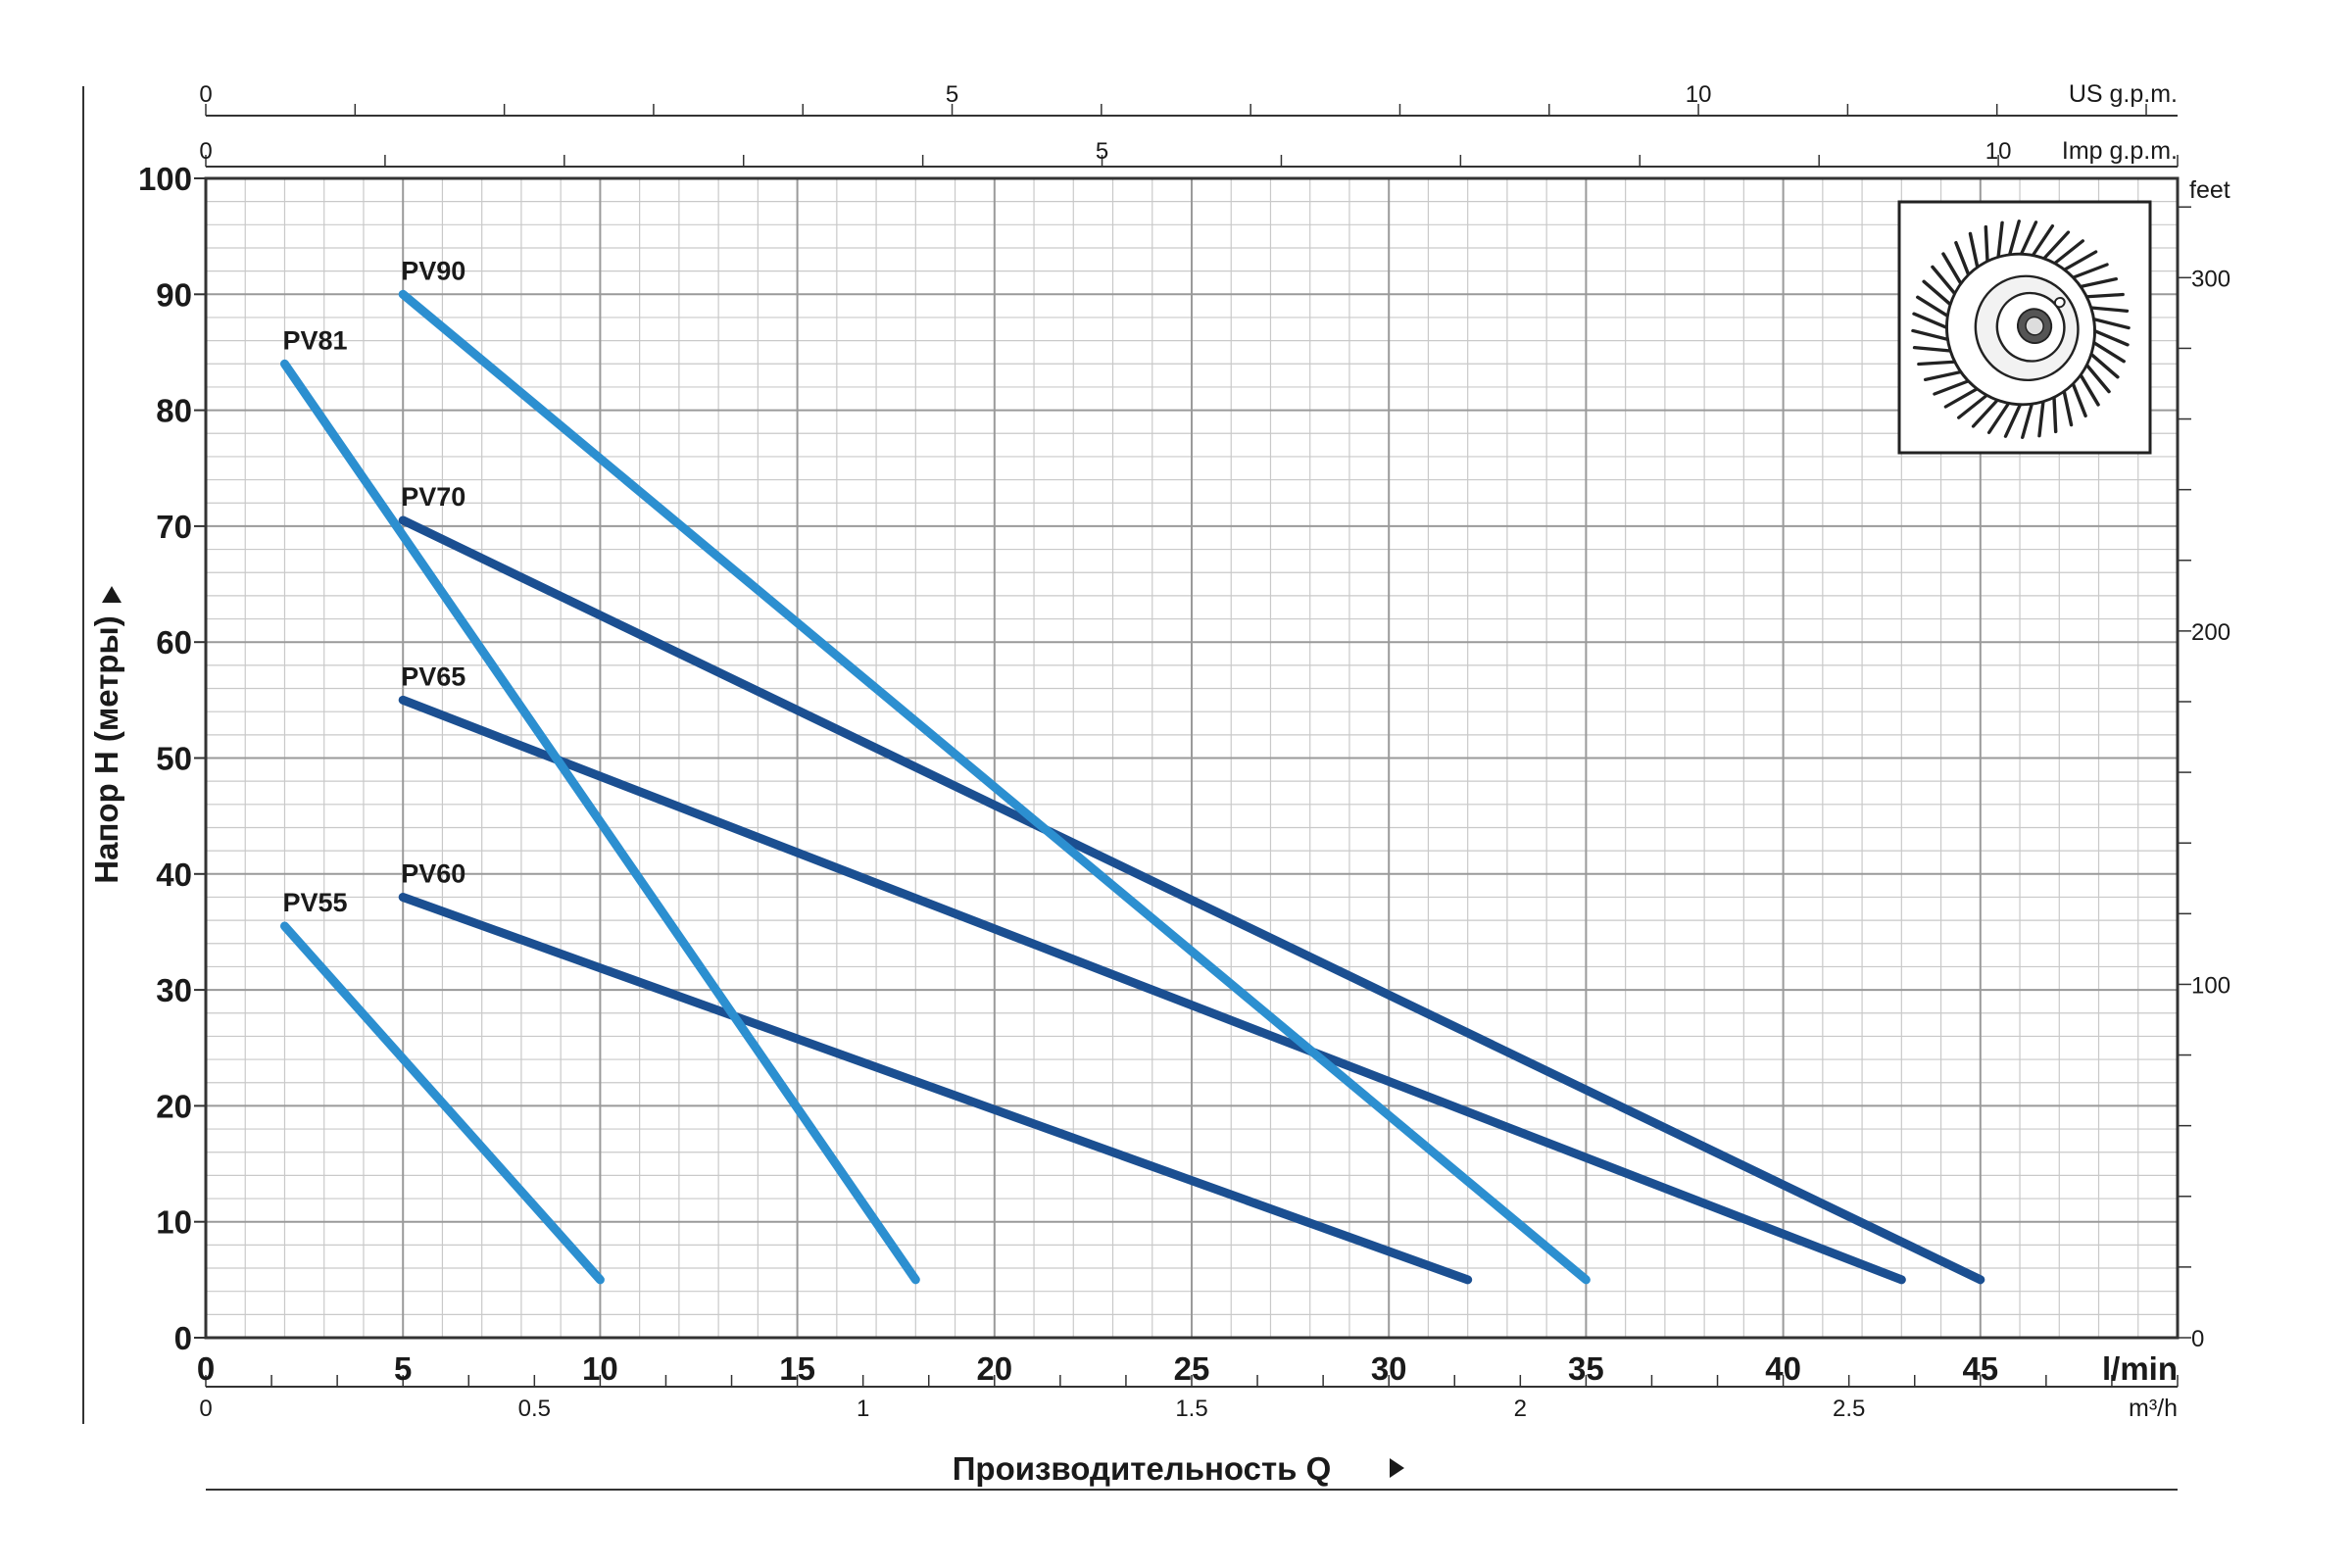 The image size is (2352, 1568). What do you see at coordinates (205, 94) in the screenshot?
I see `us-gpm-label: 0` at bounding box center [205, 94].